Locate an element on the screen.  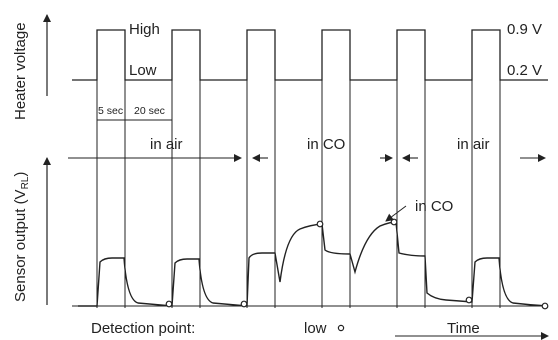
detection-legend-circle is located at coordinates (341, 328).